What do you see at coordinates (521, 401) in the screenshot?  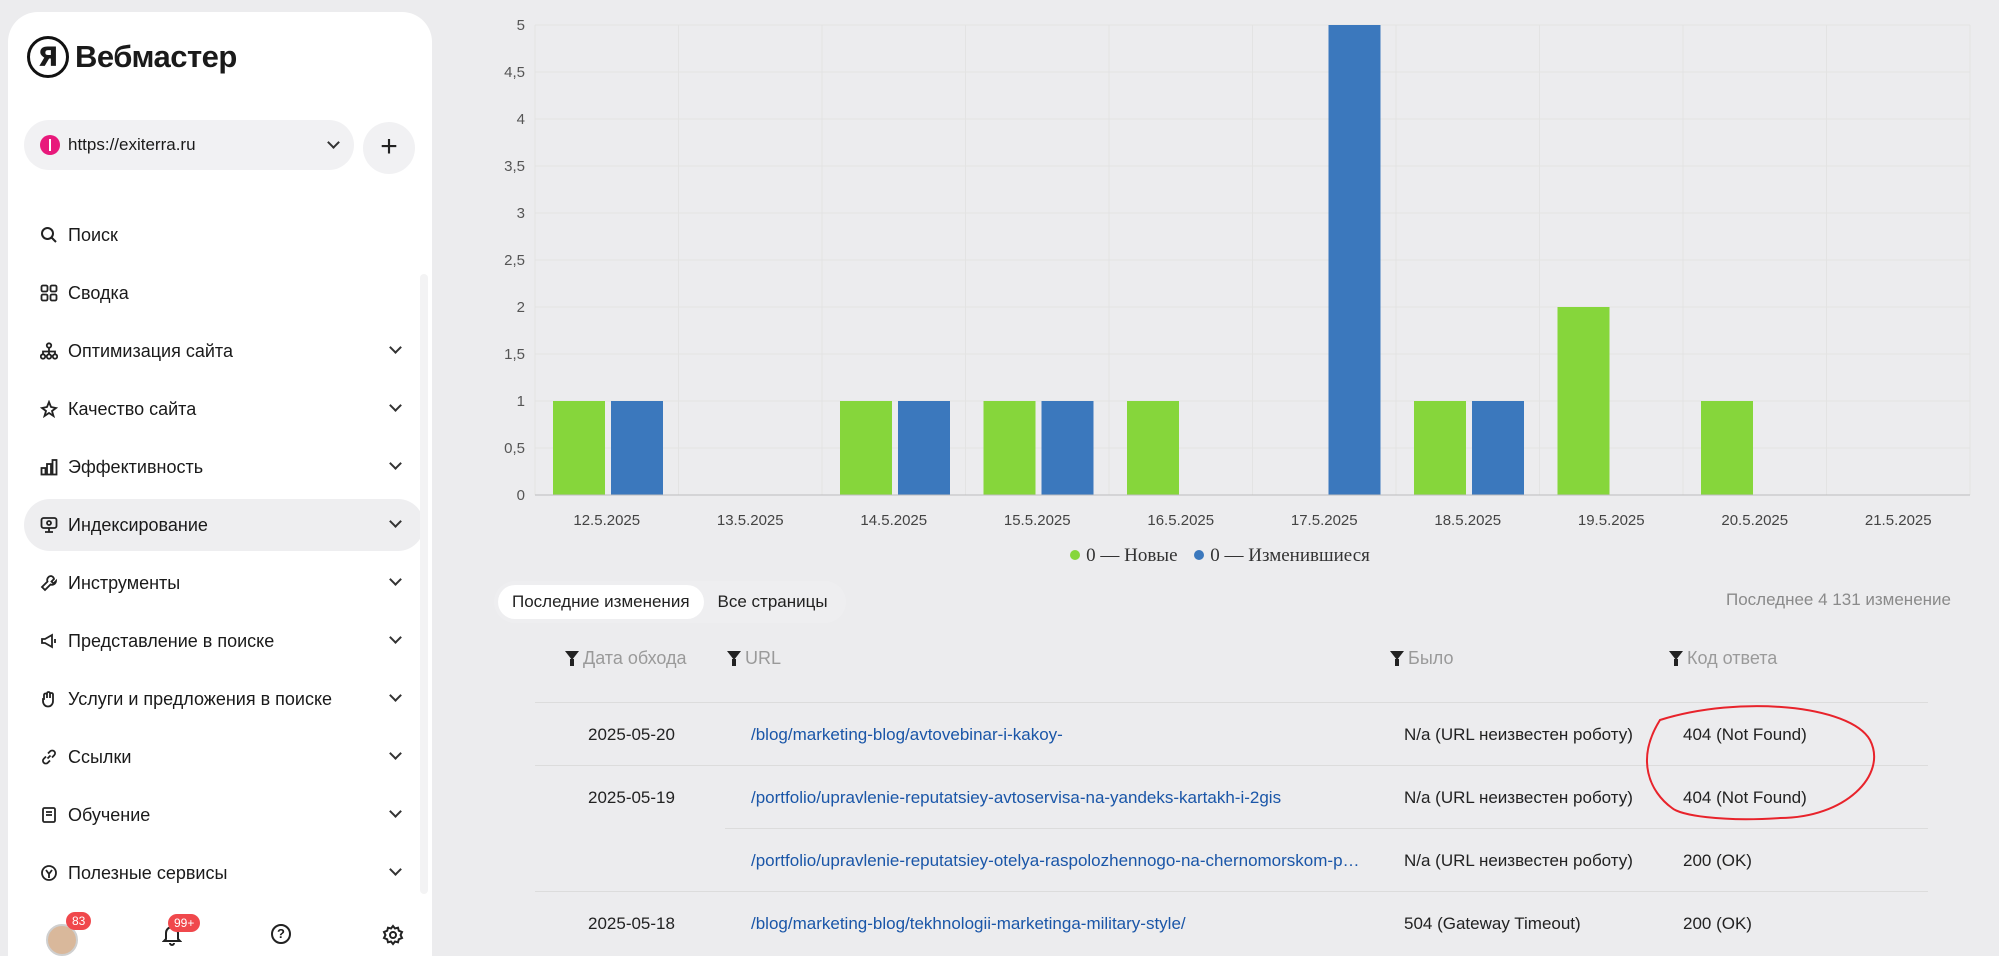 I see `y-tick-label: 1` at bounding box center [521, 401].